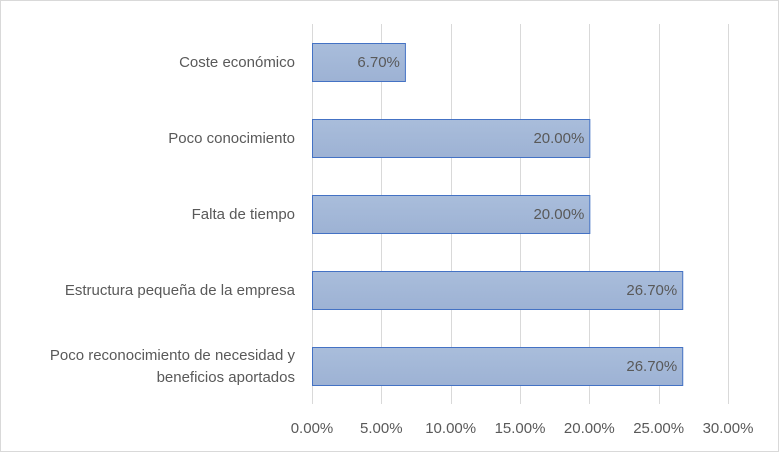 The width and height of the screenshot is (779, 453). What do you see at coordinates (658, 428) in the screenshot?
I see `x-tick-label: 25.00%` at bounding box center [658, 428].